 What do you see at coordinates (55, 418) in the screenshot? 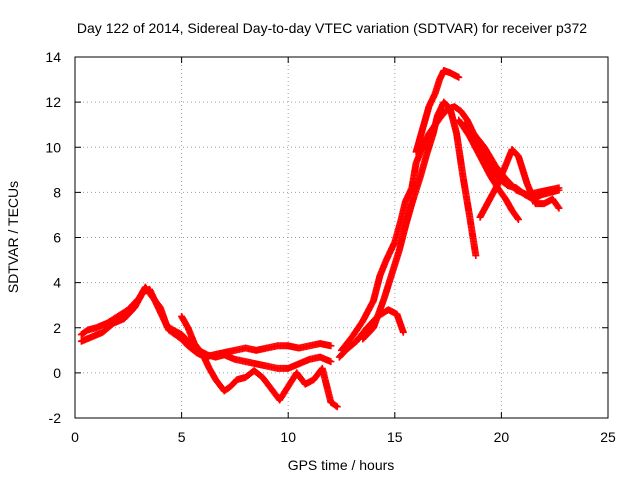
I see `y-tick-label: -2` at bounding box center [55, 418].